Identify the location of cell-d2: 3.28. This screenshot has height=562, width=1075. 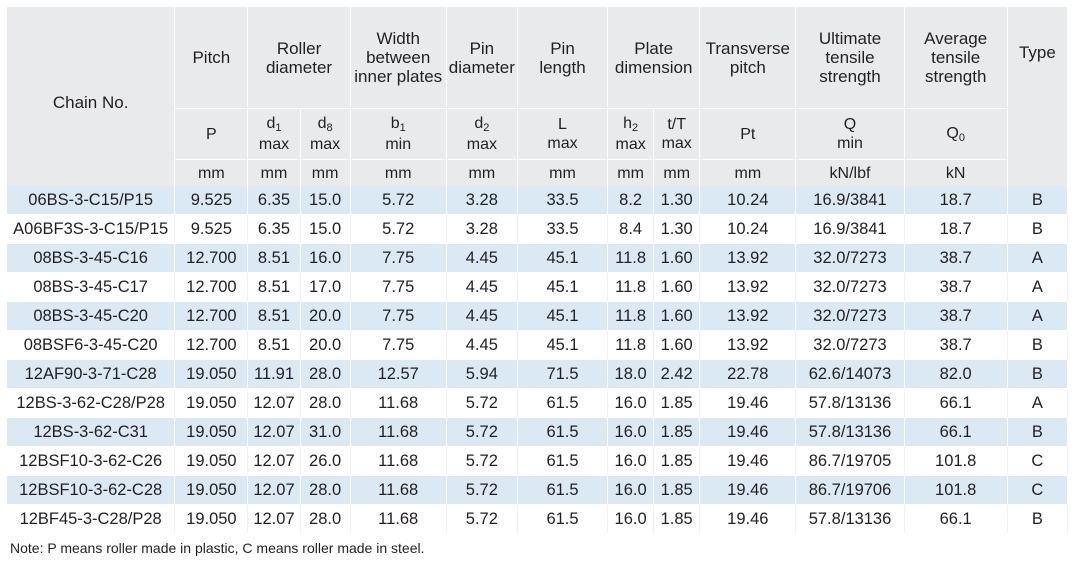
(482, 200).